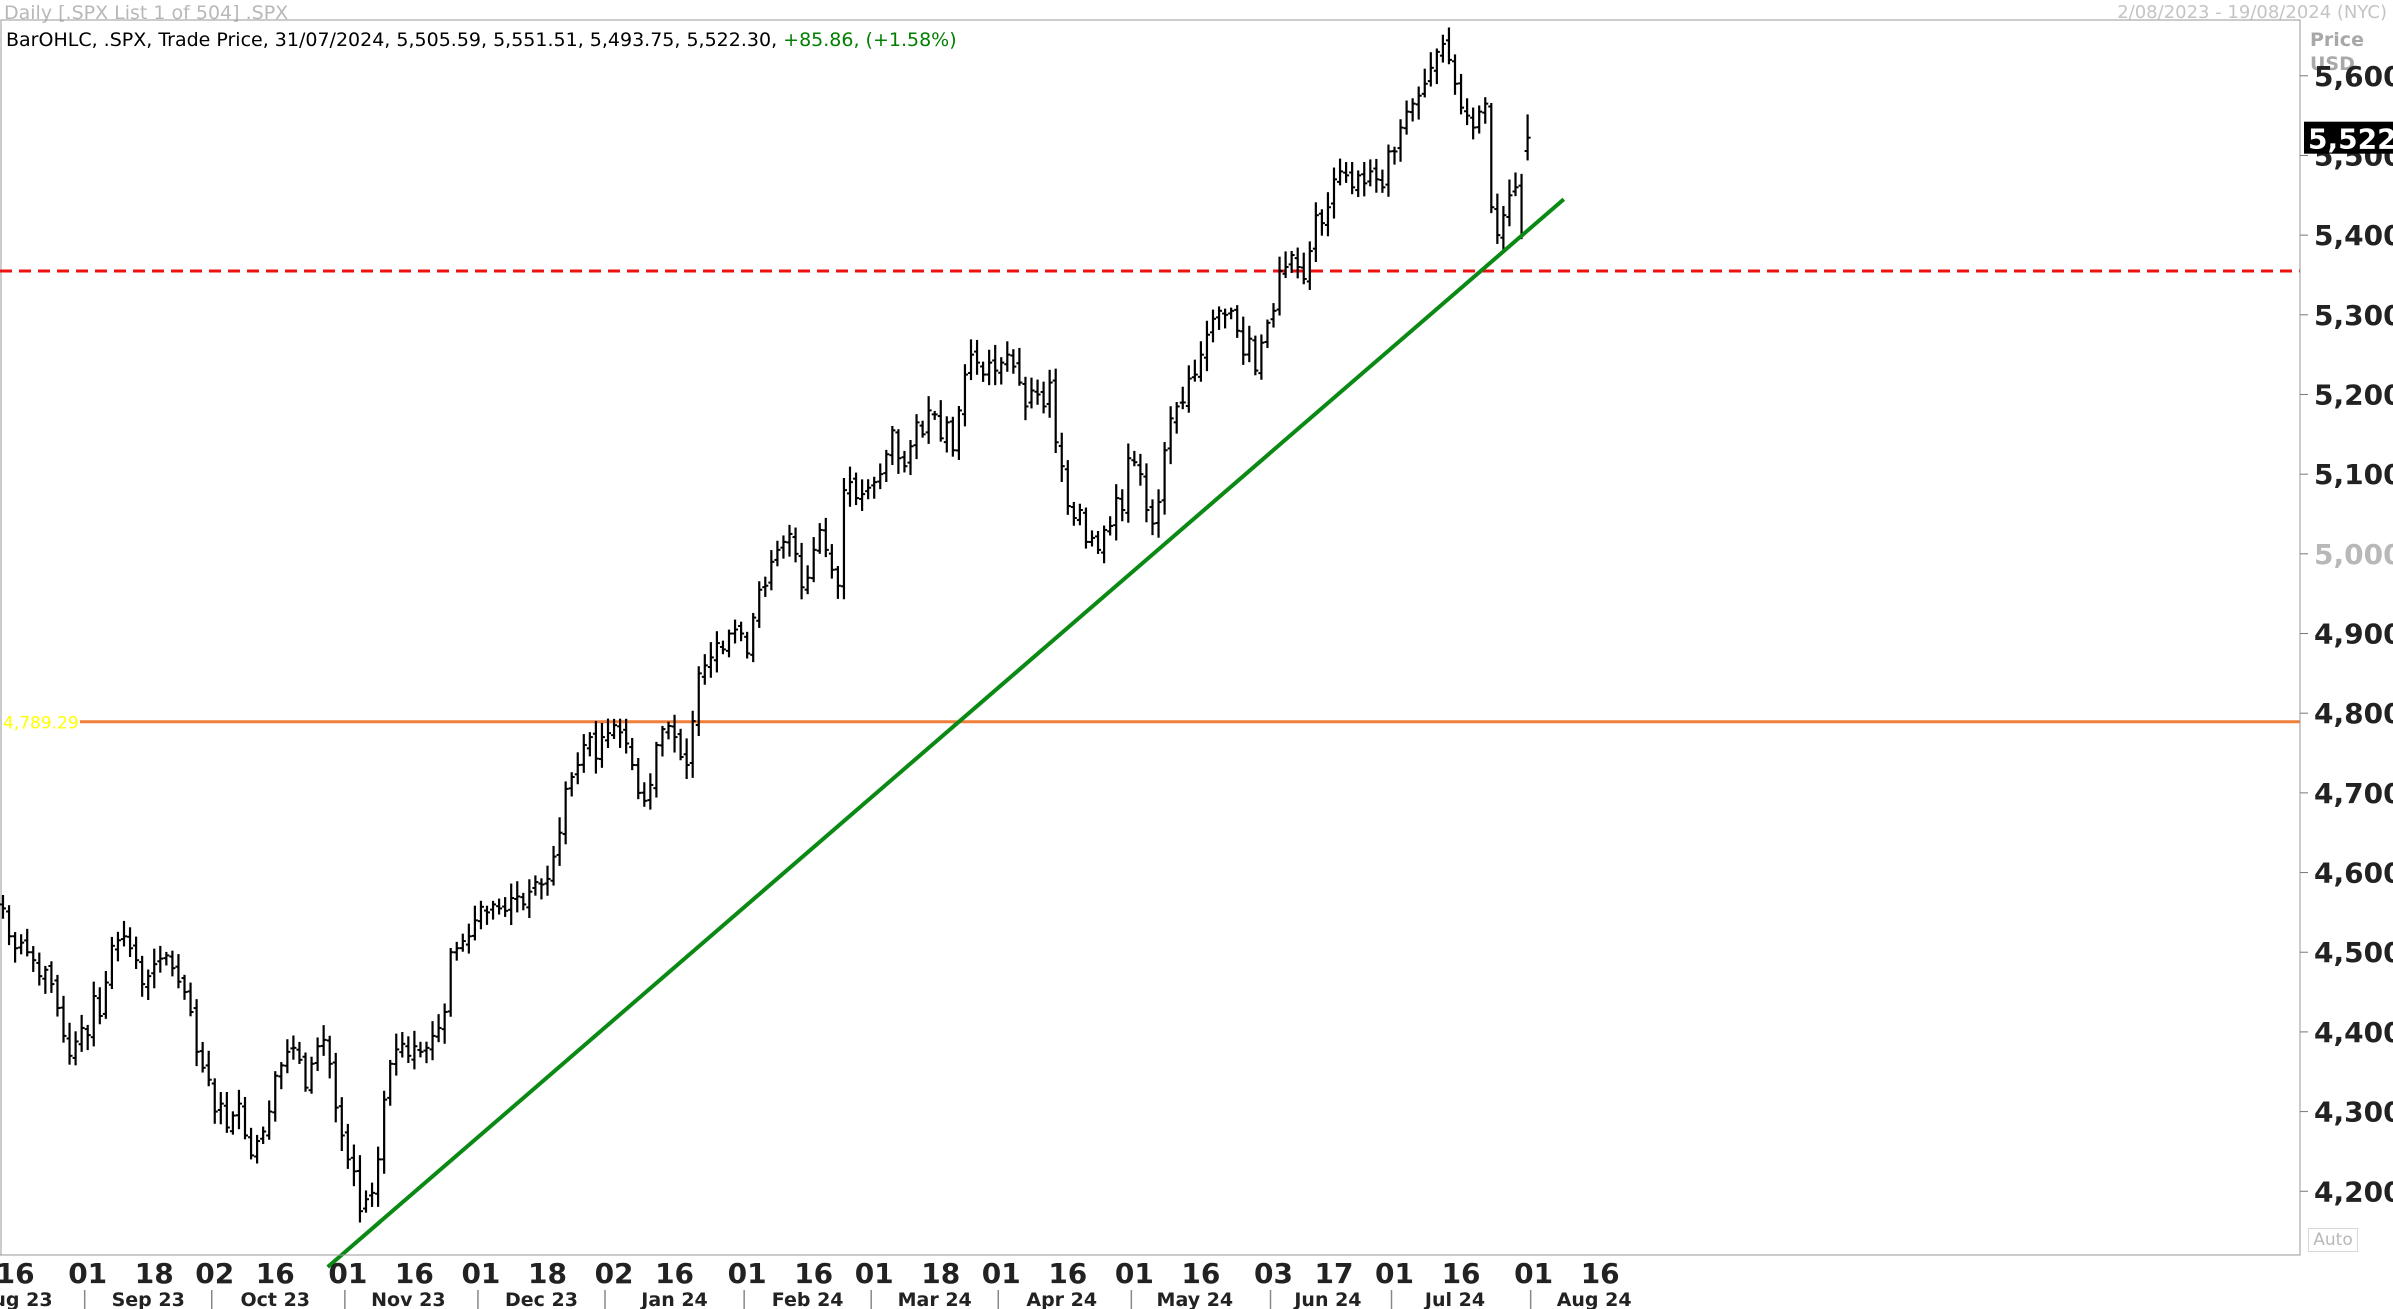  I want to click on y-tick-label: 5,600, so click(2353, 76).